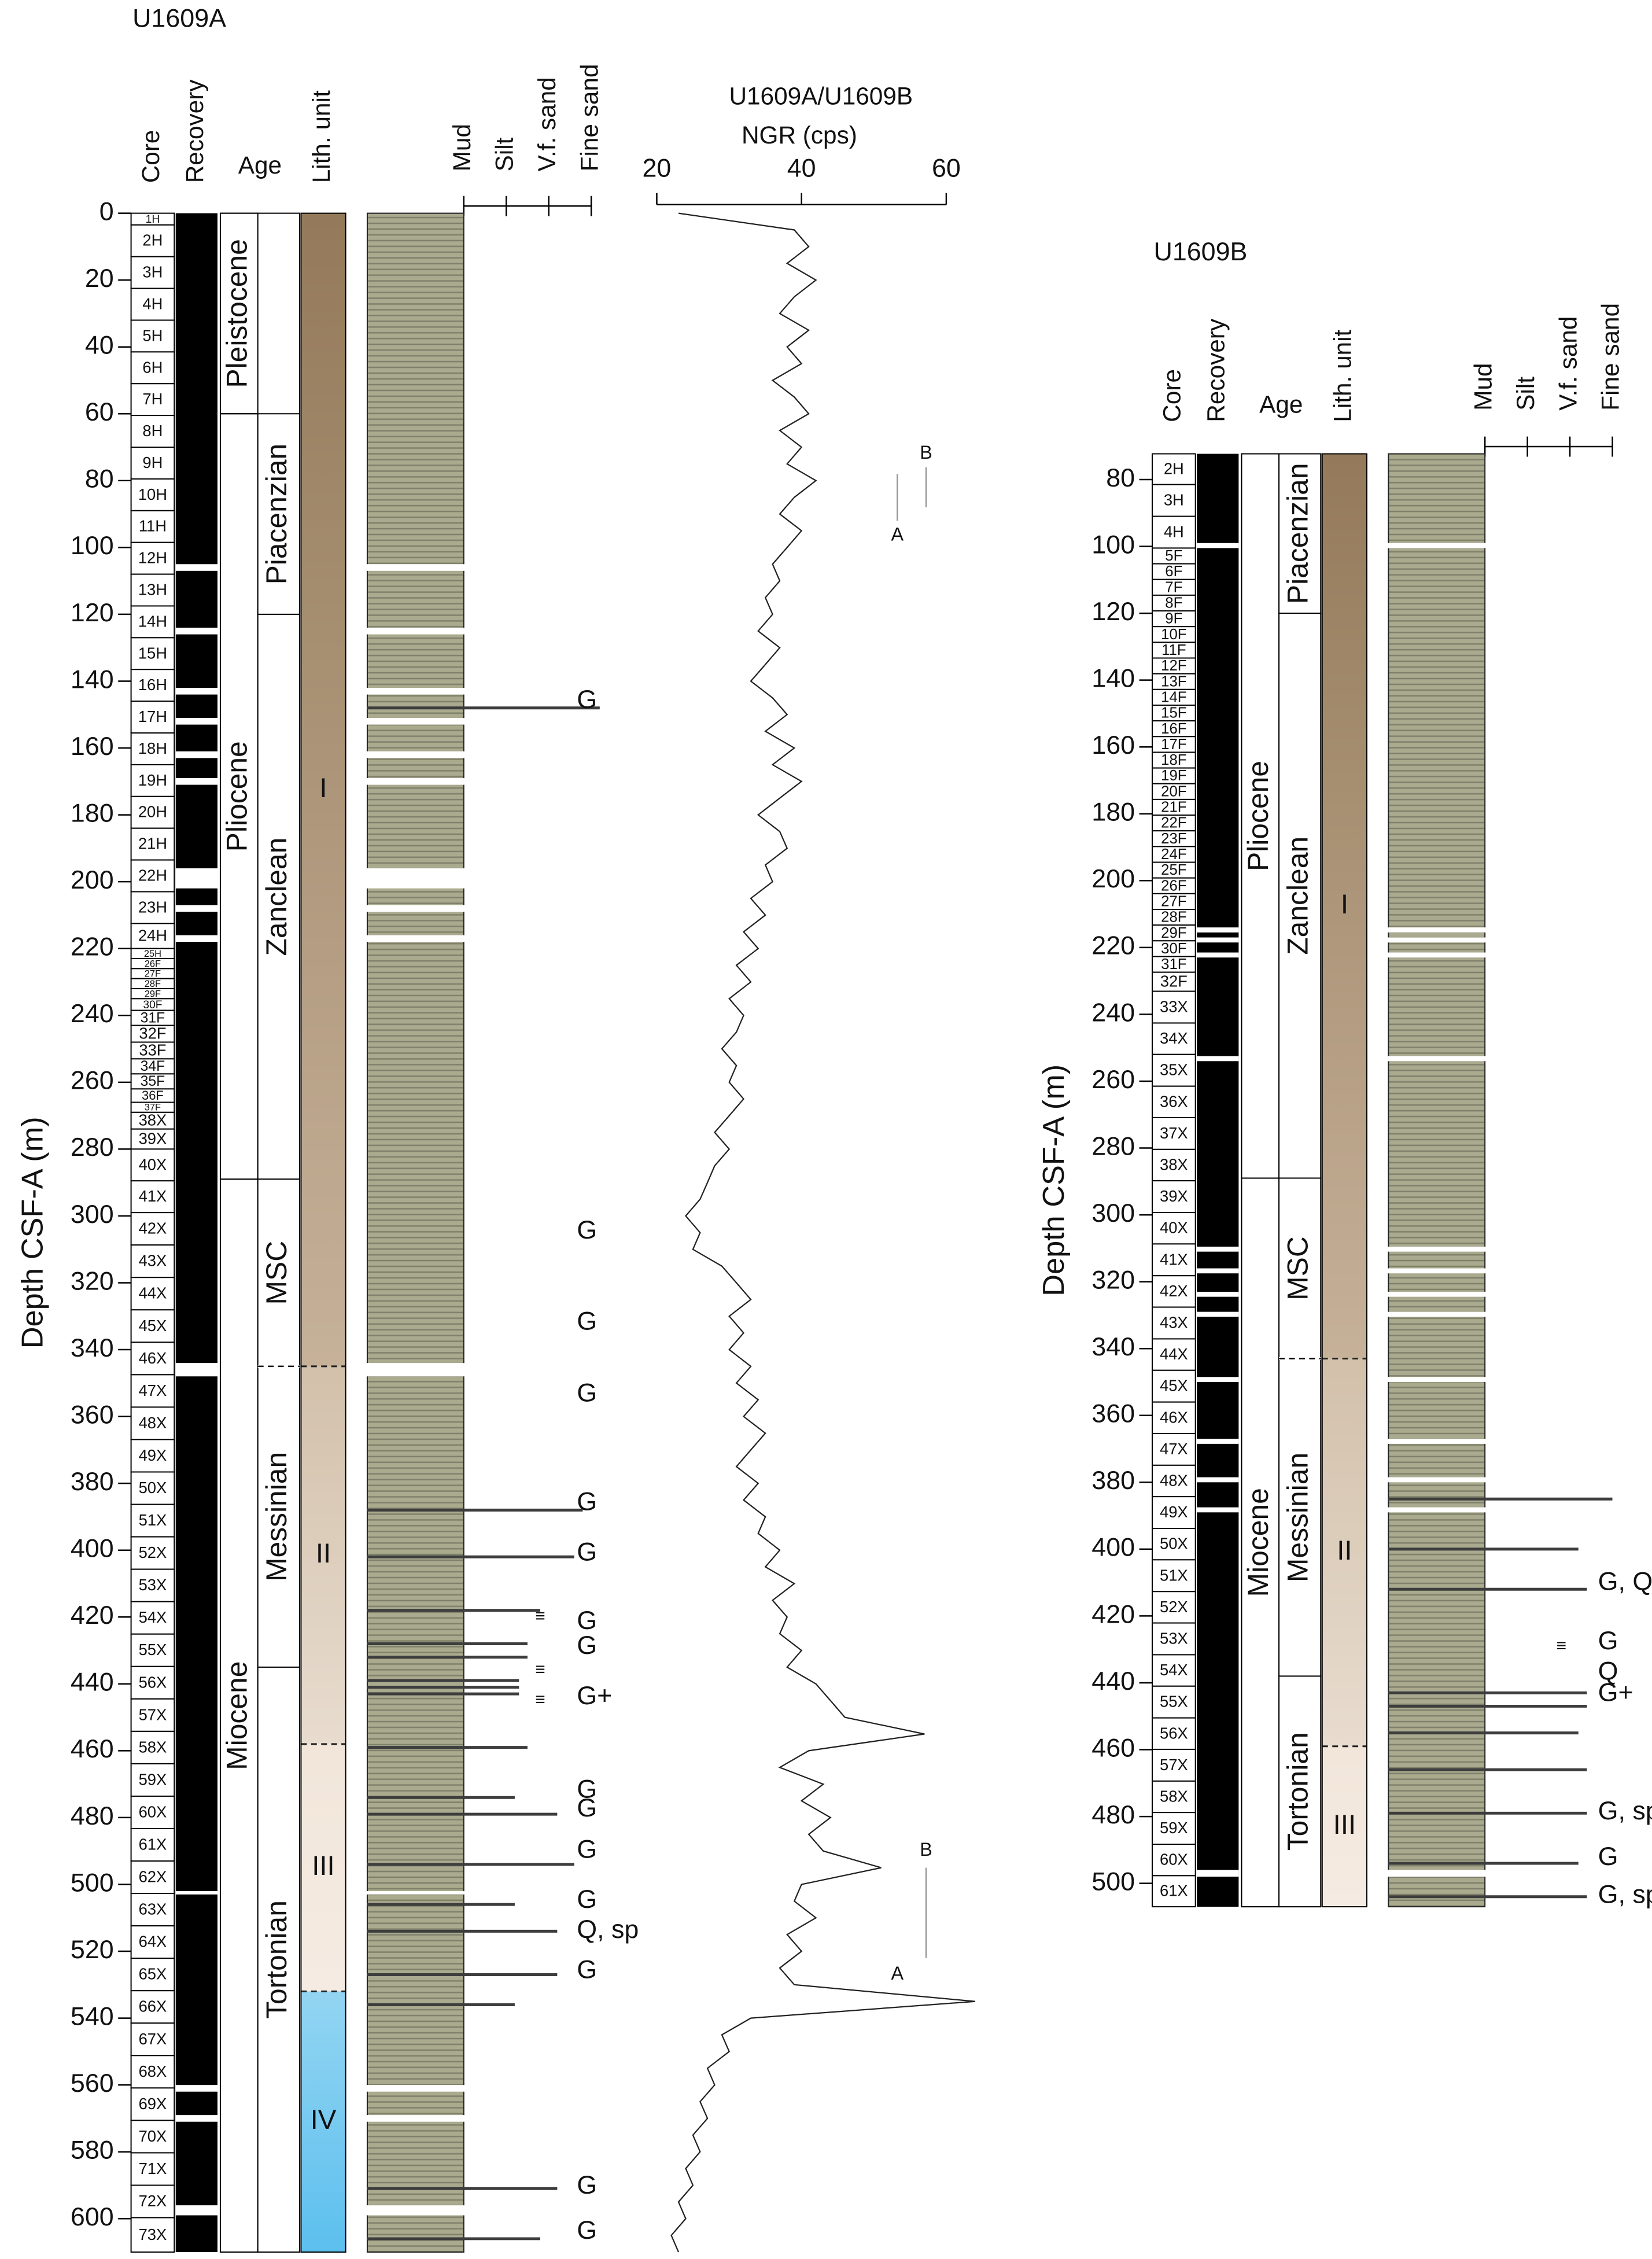 Image resolution: width=1652 pixels, height=2259 pixels. I want to click on core-label: 33X, so click(1174, 1006).